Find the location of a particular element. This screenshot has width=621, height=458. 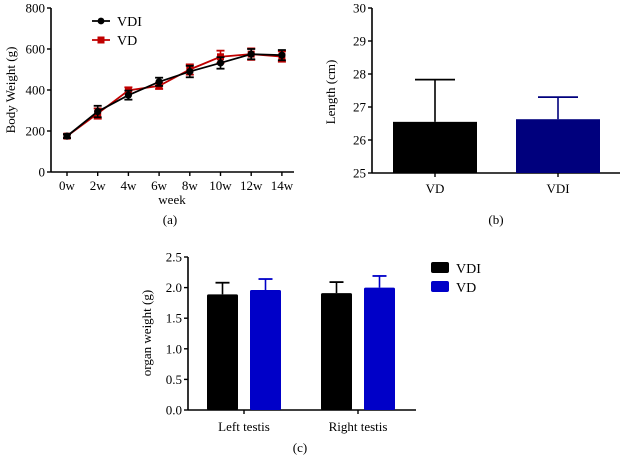

b-x-tick-label: VD is located at coordinates (435, 188).